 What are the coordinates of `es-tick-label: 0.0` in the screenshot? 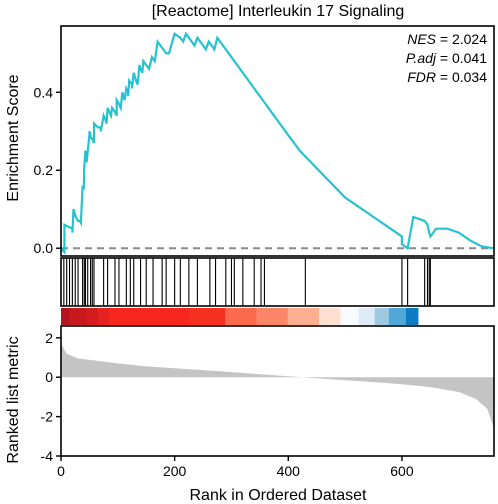 It's located at (44, 248).